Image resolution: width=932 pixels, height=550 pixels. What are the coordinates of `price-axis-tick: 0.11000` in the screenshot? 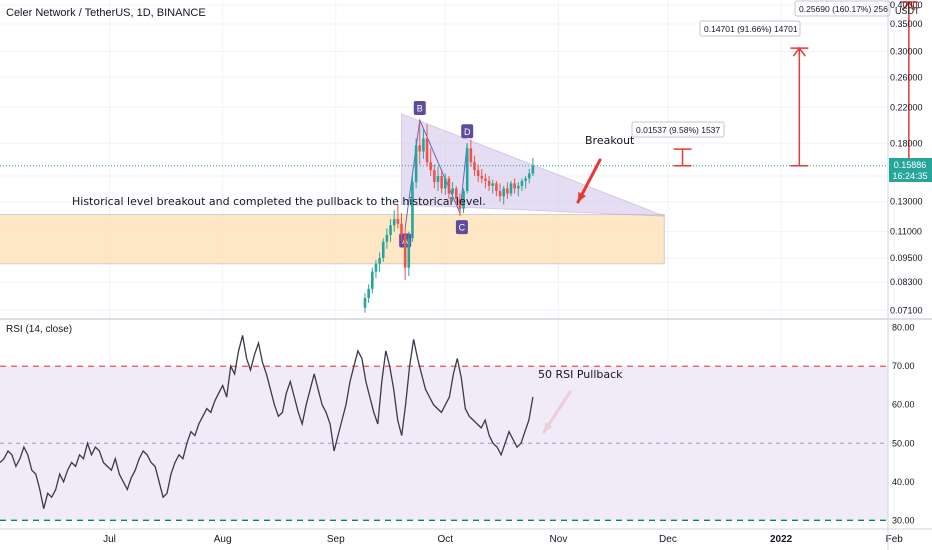 It's located at (906, 232).